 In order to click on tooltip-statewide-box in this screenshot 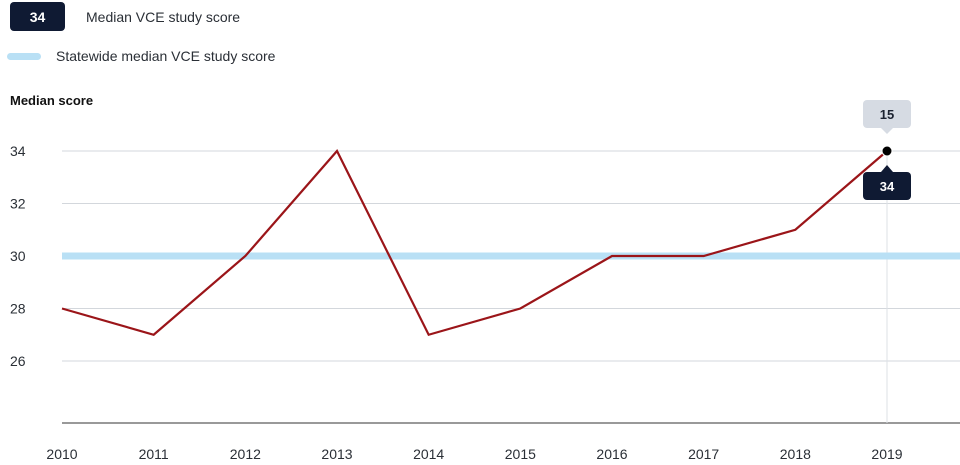, I will do `click(887, 114)`.